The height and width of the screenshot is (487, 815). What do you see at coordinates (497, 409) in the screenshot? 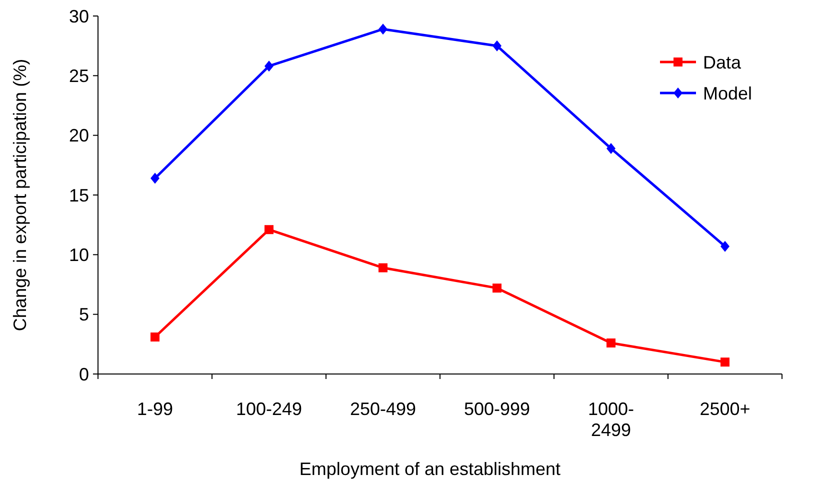
I see `x-tick-label: 500-999` at bounding box center [497, 409].